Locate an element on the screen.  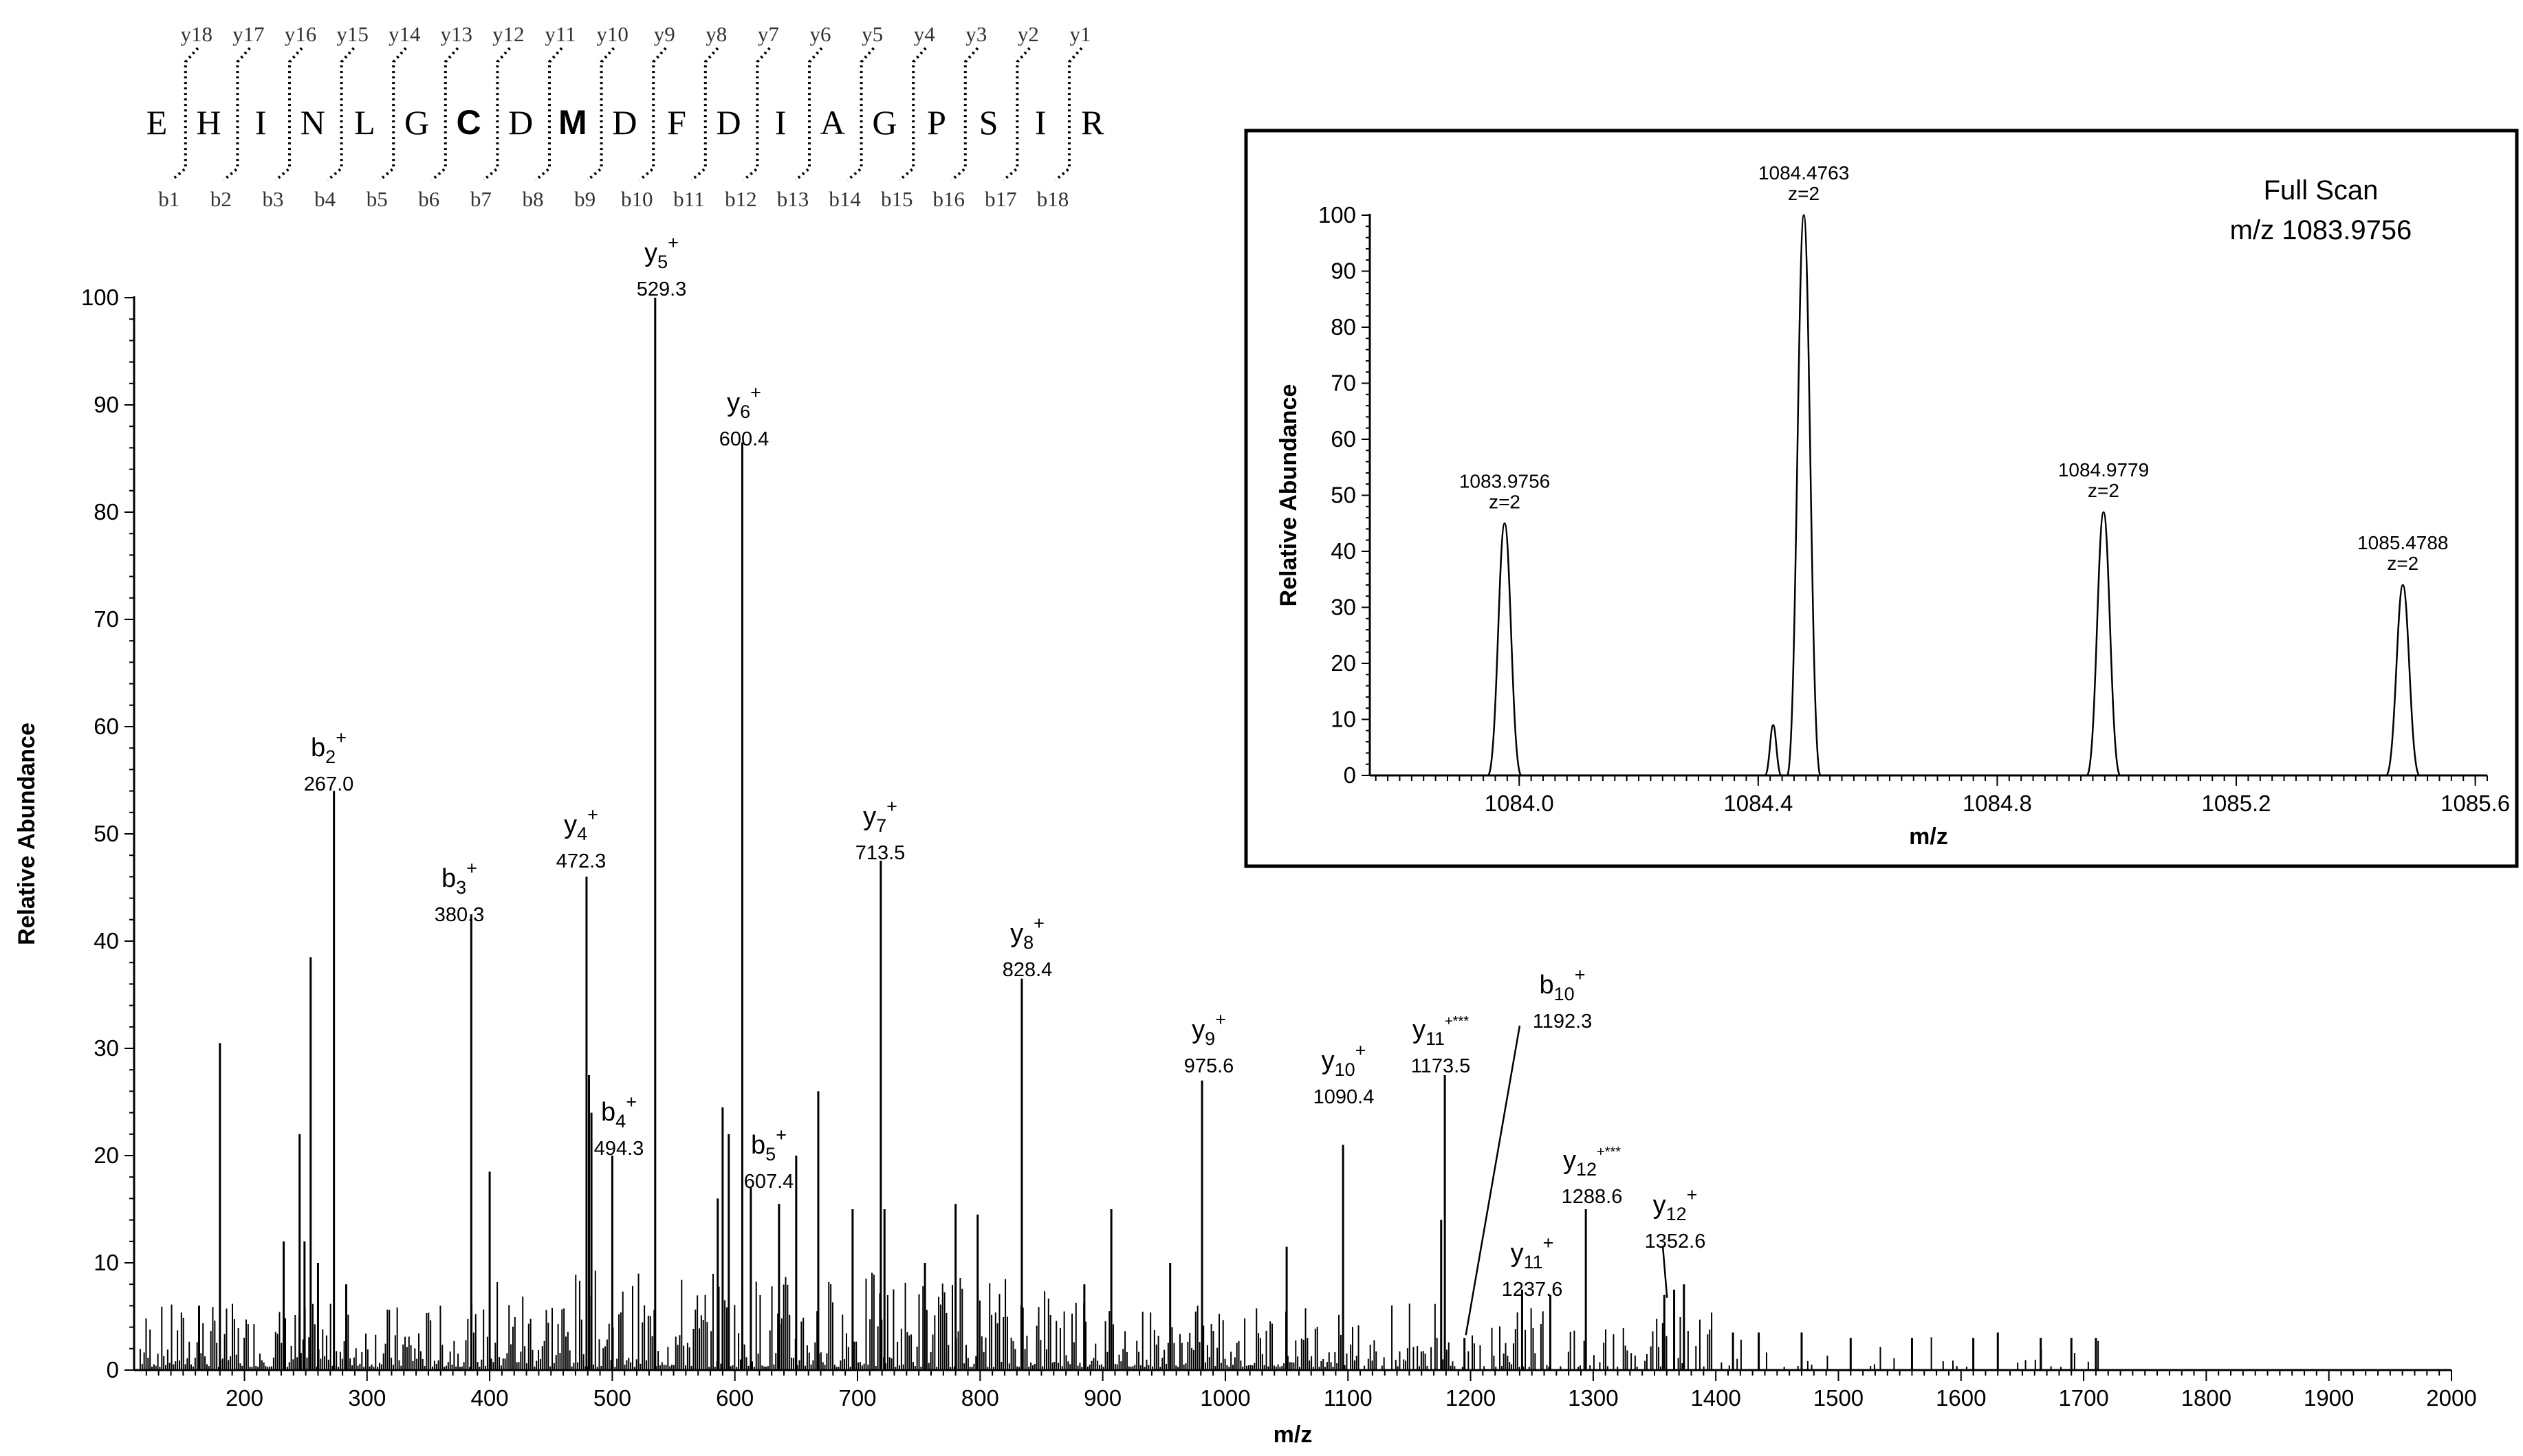
x-tick-label: 1900 is located at coordinates (2329, 1398).